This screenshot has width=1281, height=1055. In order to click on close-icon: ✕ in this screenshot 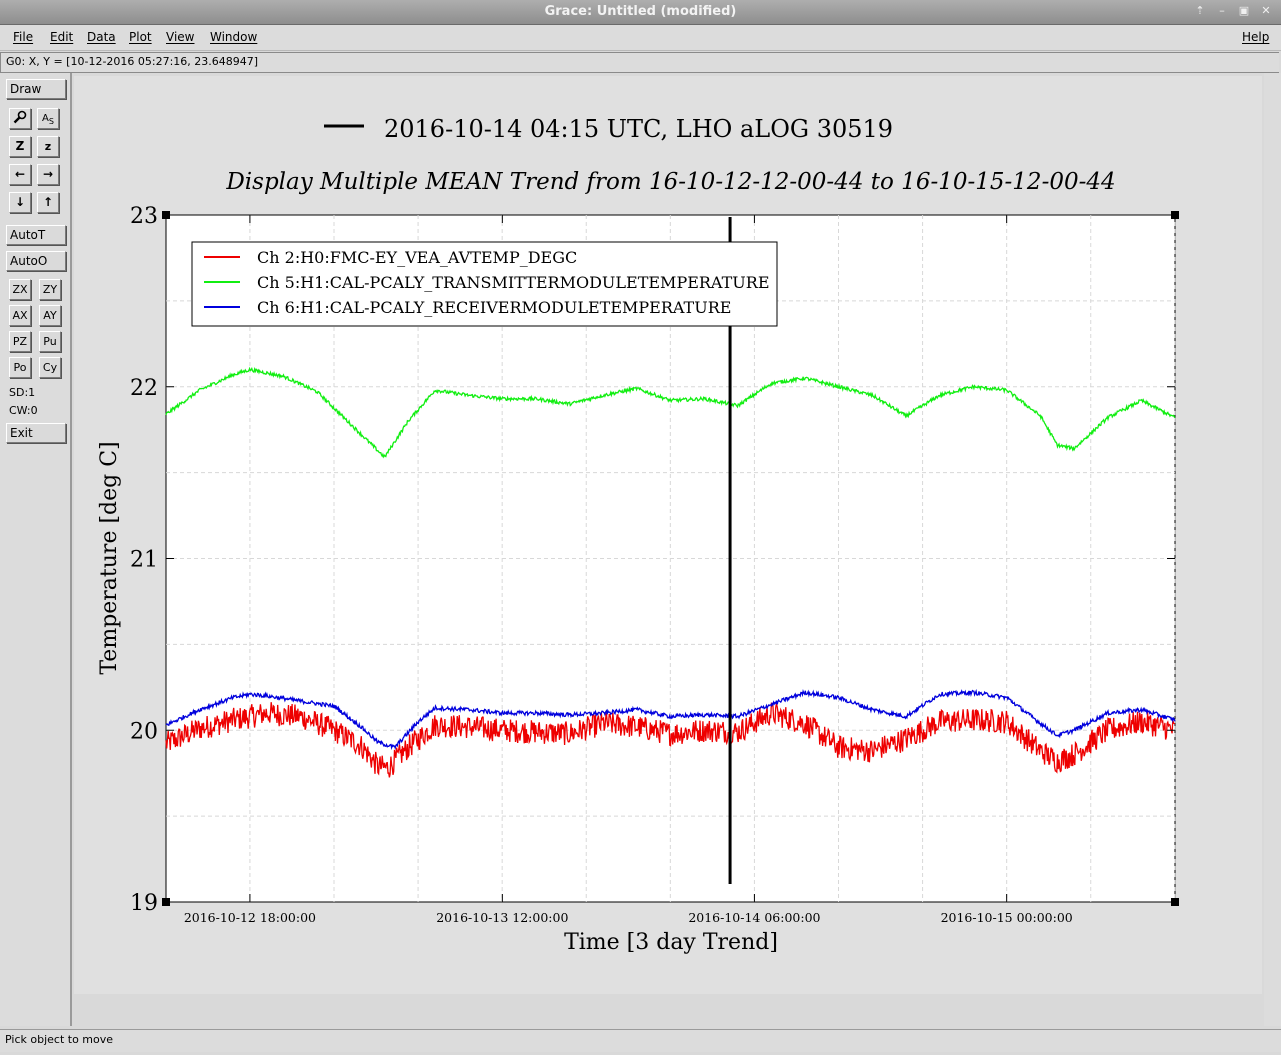, I will do `click(1266, 10)`.